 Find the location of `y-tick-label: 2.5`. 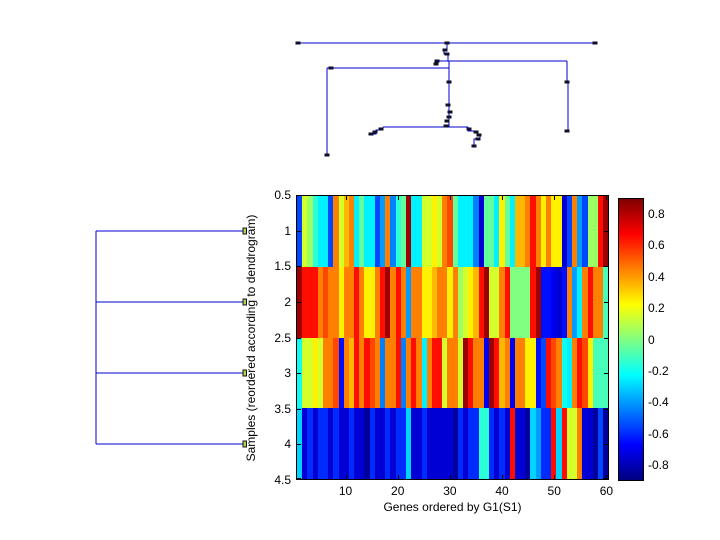

y-tick-label: 2.5 is located at coordinates (282, 337).